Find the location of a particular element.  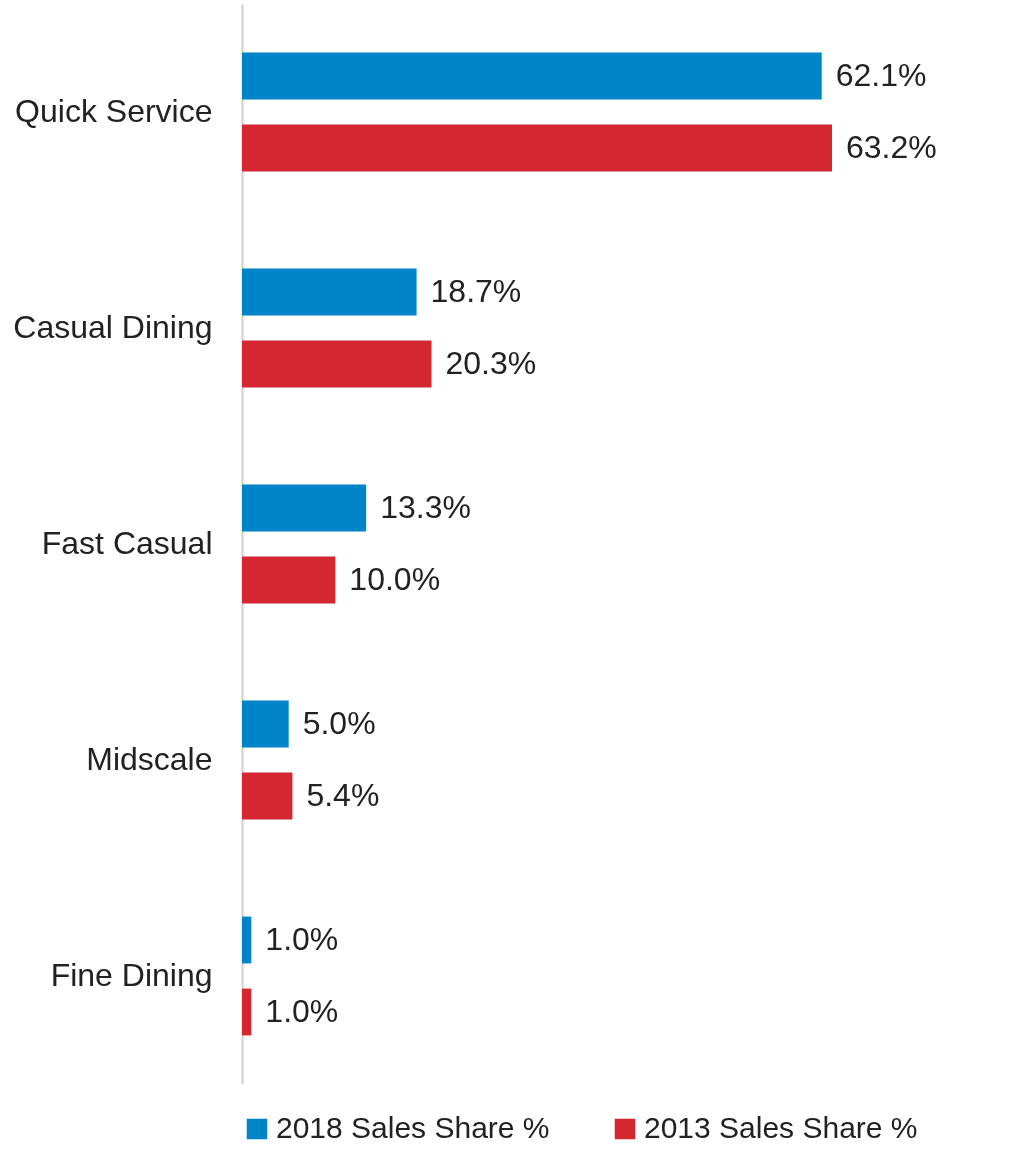

data-label: 18.7% is located at coordinates (476, 291).